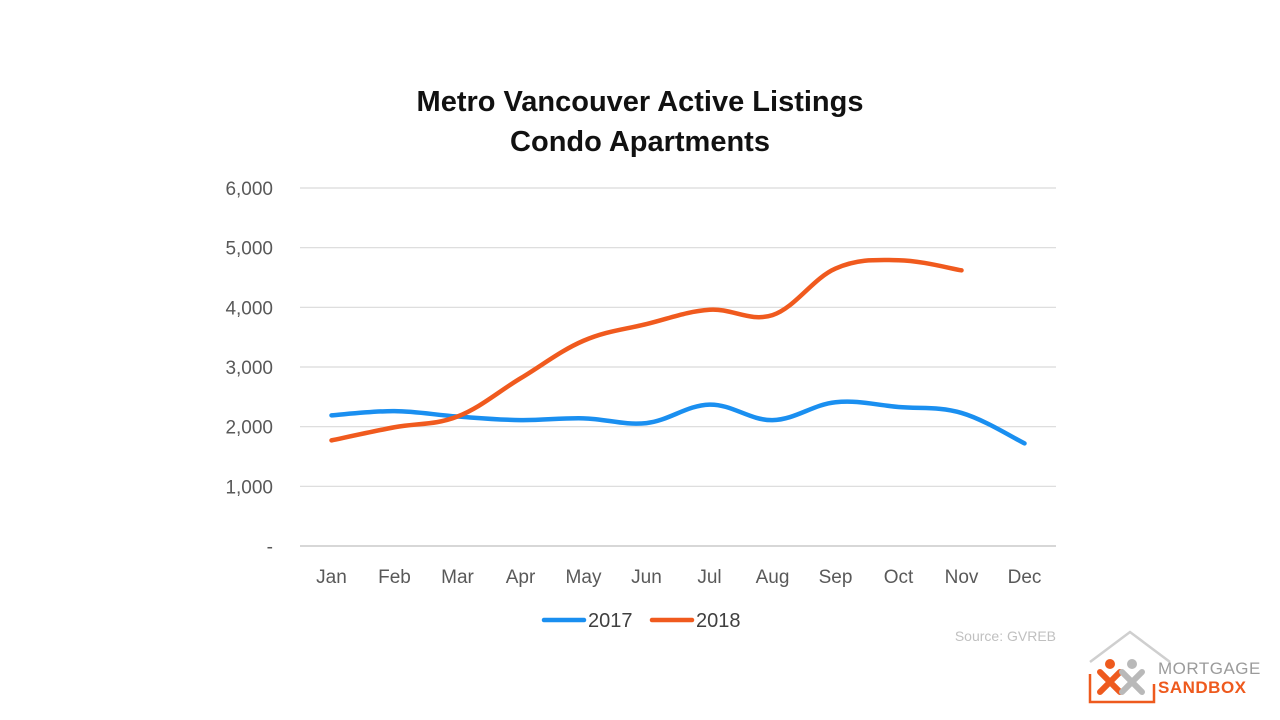 The image size is (1280, 720). Describe the element at coordinates (1121, 677) in the screenshot. I see `people-icon` at that location.